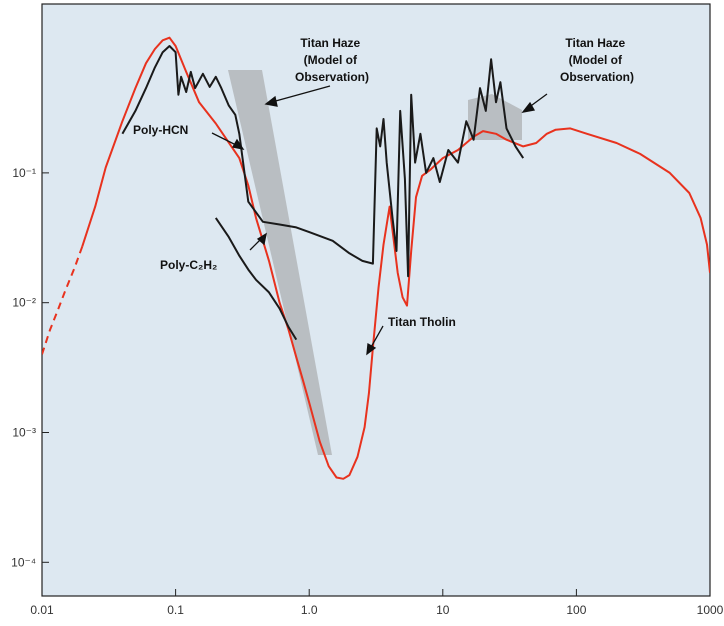 This screenshot has height=626, width=724. I want to click on poly-c2h2-label: Poly-C₂H₂, so click(188, 265).